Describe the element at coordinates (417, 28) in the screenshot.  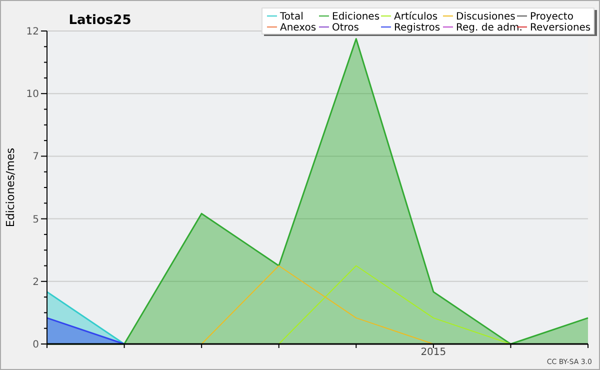
I see `legend-label: Registros` at that location.